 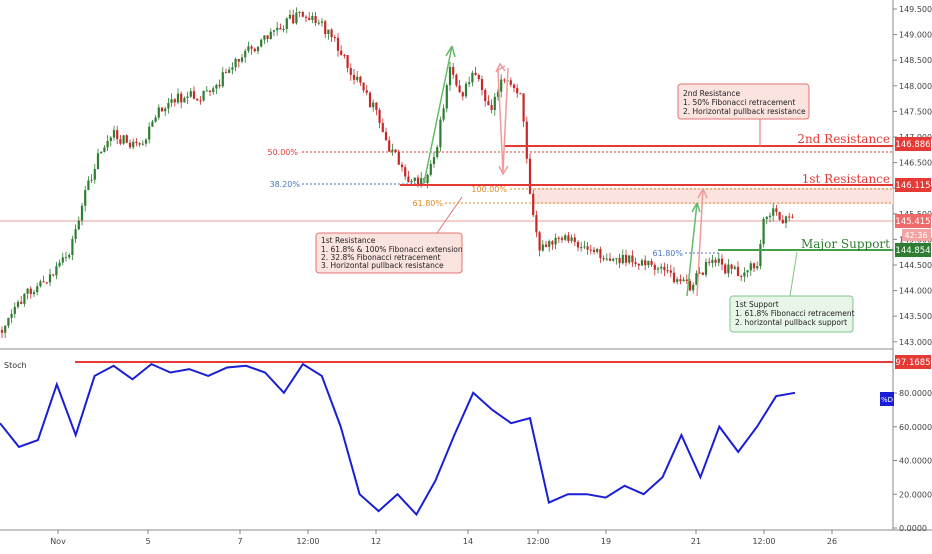 I want to click on support-callout-line1: 1. 61.8% Fibonacci retracement, so click(x=795, y=313).